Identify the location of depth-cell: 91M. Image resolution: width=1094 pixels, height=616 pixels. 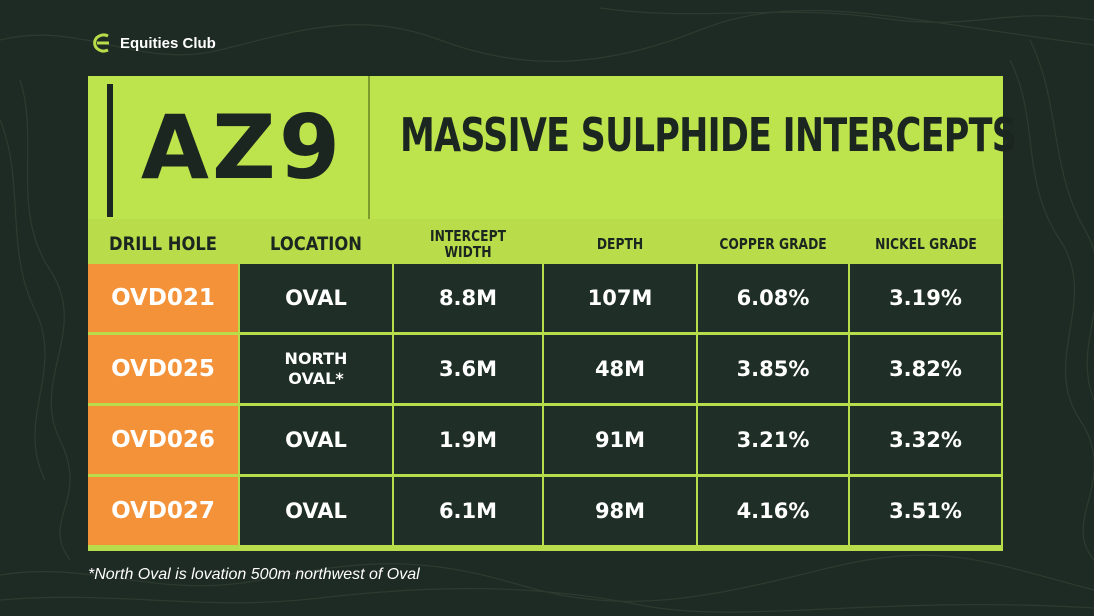
(620, 440).